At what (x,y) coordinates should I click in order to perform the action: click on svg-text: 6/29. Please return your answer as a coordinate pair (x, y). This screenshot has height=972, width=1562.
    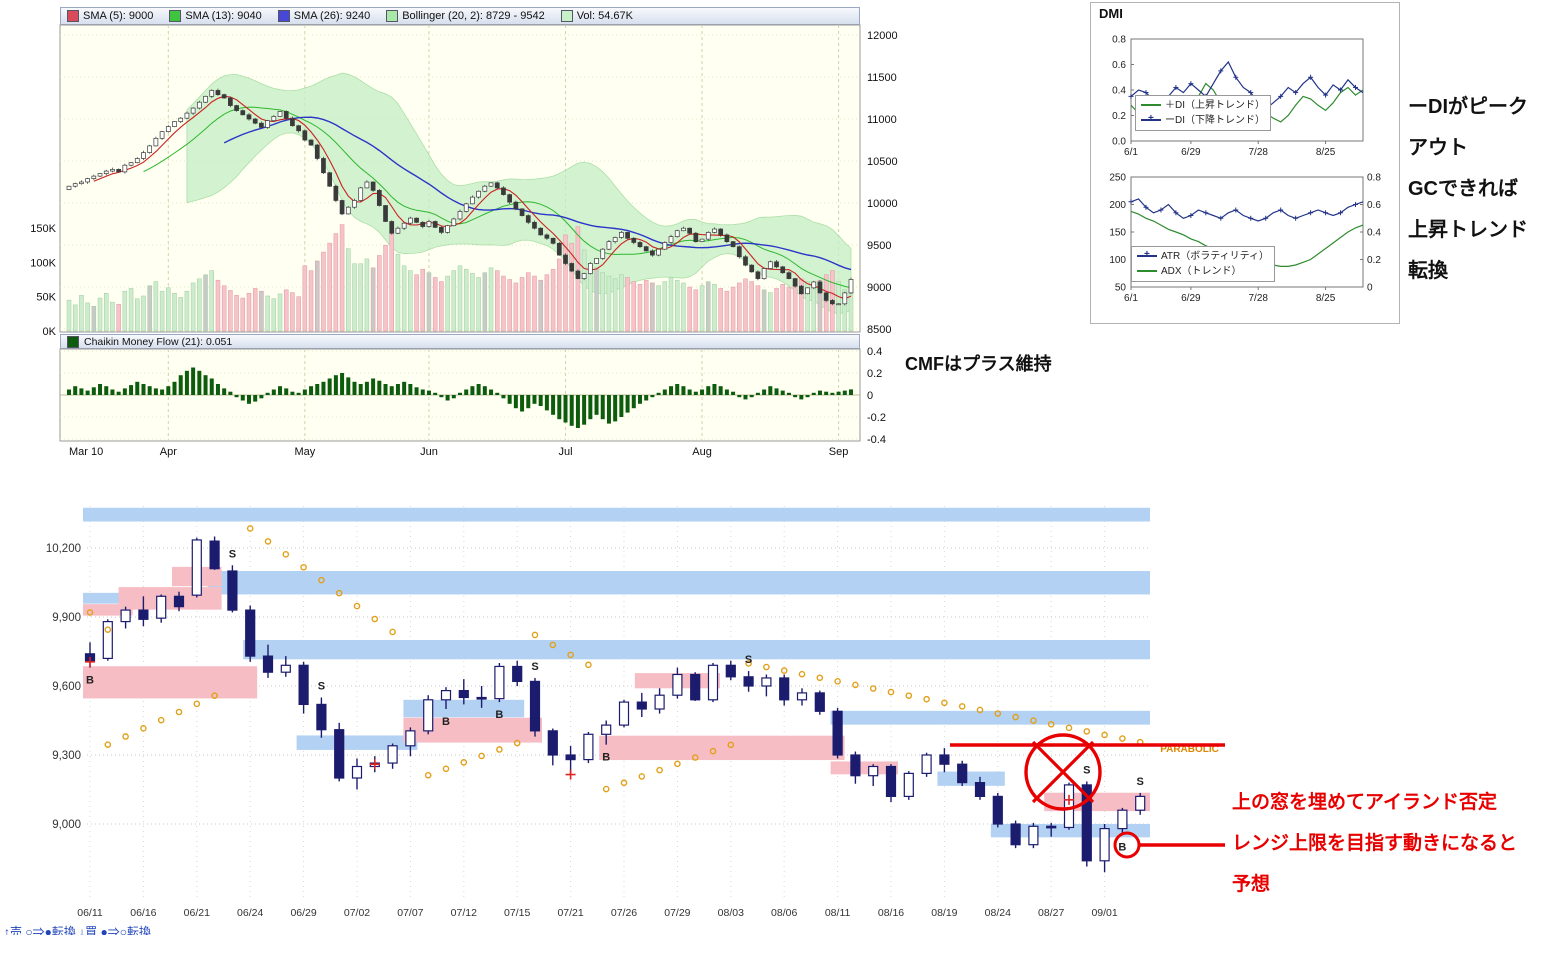
    Looking at the image, I should click on (1191, 298).